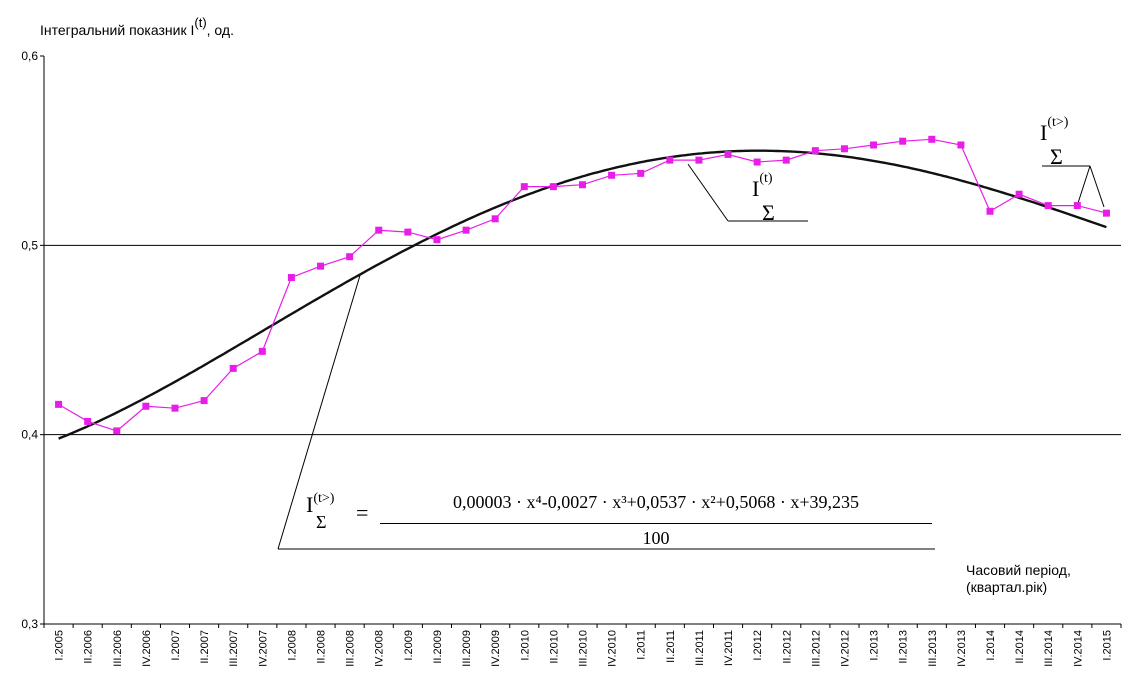  Describe the element at coordinates (845, 648) in the screenshot. I see `x-tick-label: IV.2012` at that location.